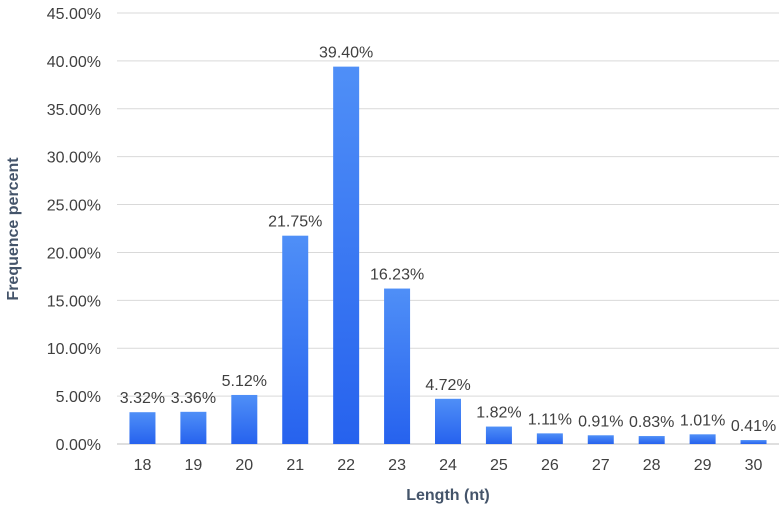 The height and width of the screenshot is (510, 780). Describe the element at coordinates (193, 465) in the screenshot. I see `x-tick-label: 19` at that location.